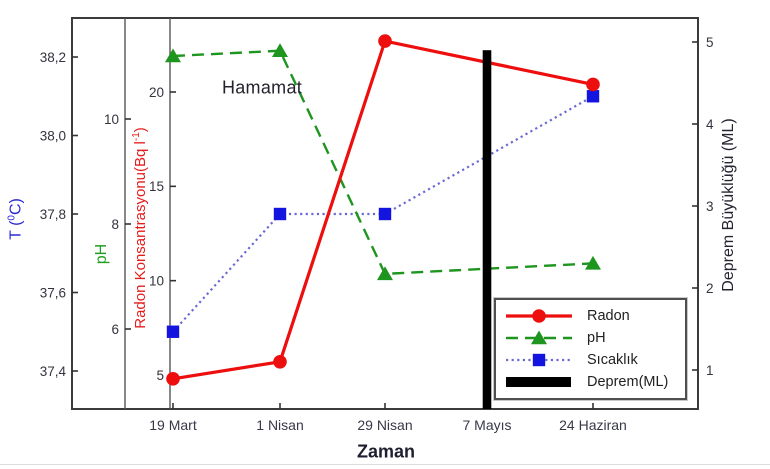 The height and width of the screenshot is (469, 770). I want to click on magnitude-axis-title: Deprem Büyüklüğü (ML), so click(728, 205).